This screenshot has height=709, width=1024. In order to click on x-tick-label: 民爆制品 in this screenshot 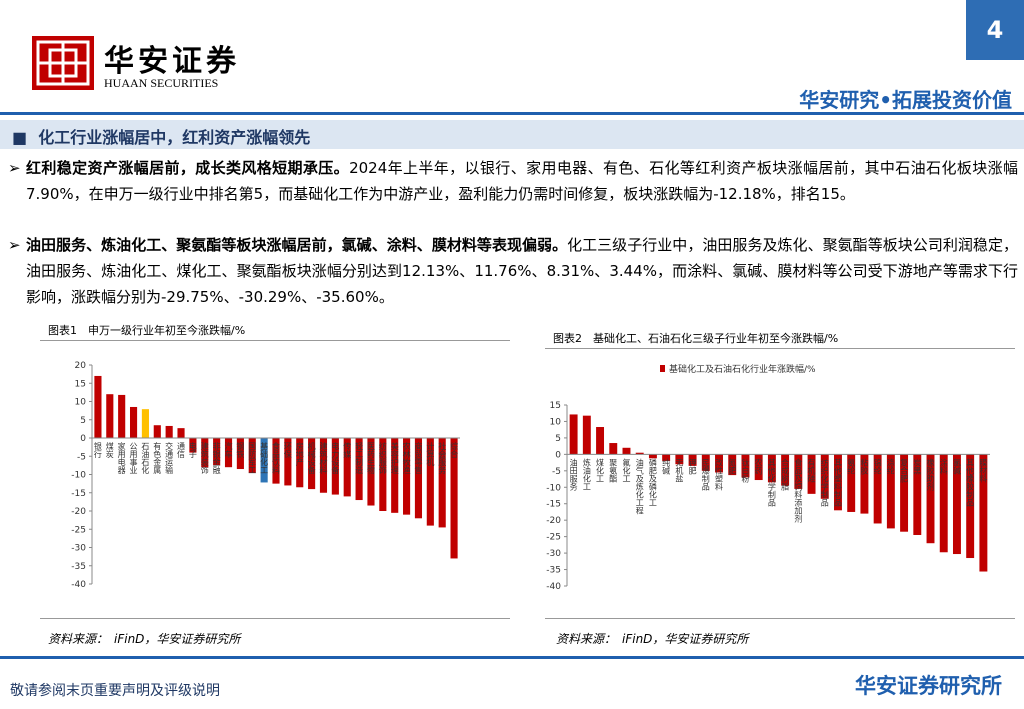, I will do `click(705, 474)`.